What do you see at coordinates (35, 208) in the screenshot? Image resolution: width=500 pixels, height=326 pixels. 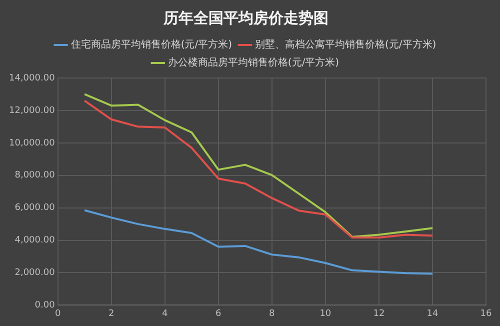 I see `y-tick-label: 6,000.00` at bounding box center [35, 208].